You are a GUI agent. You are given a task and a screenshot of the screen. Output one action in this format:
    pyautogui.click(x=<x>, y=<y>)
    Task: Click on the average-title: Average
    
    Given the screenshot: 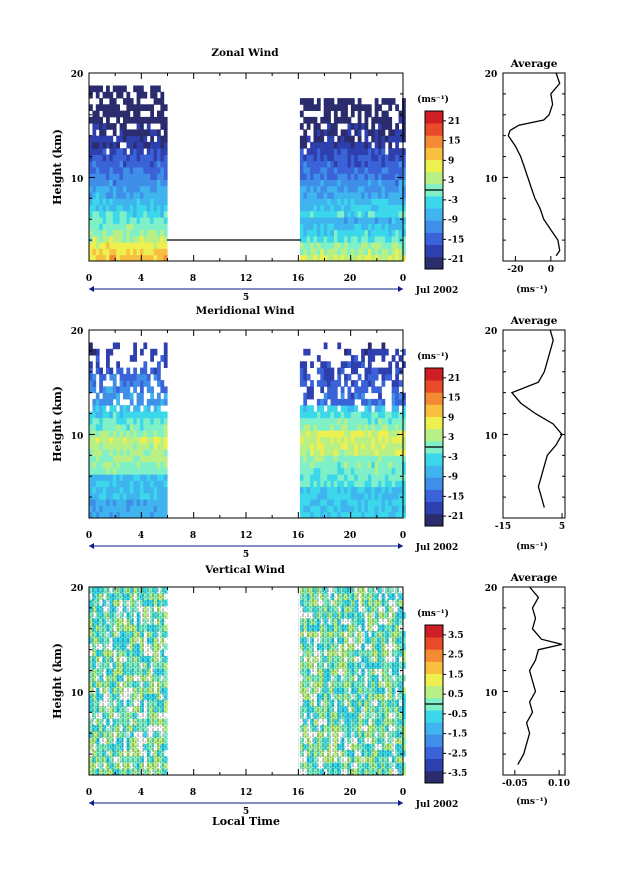 What is the action you would take?
    pyautogui.click(x=534, y=578)
    